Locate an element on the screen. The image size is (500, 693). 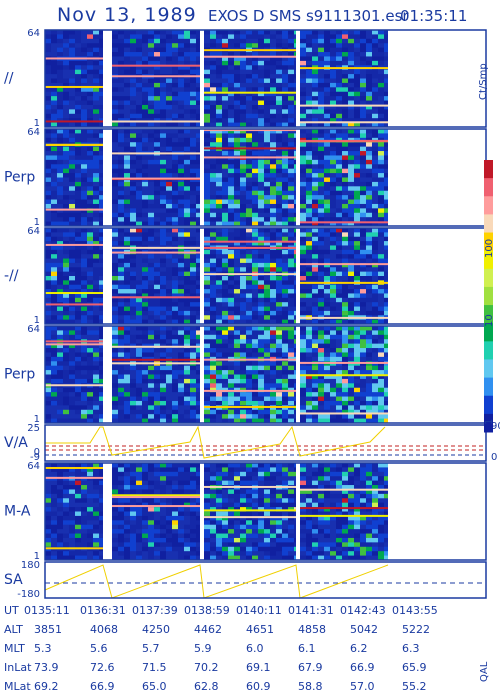
data-block is located at coordinates (250, 79).